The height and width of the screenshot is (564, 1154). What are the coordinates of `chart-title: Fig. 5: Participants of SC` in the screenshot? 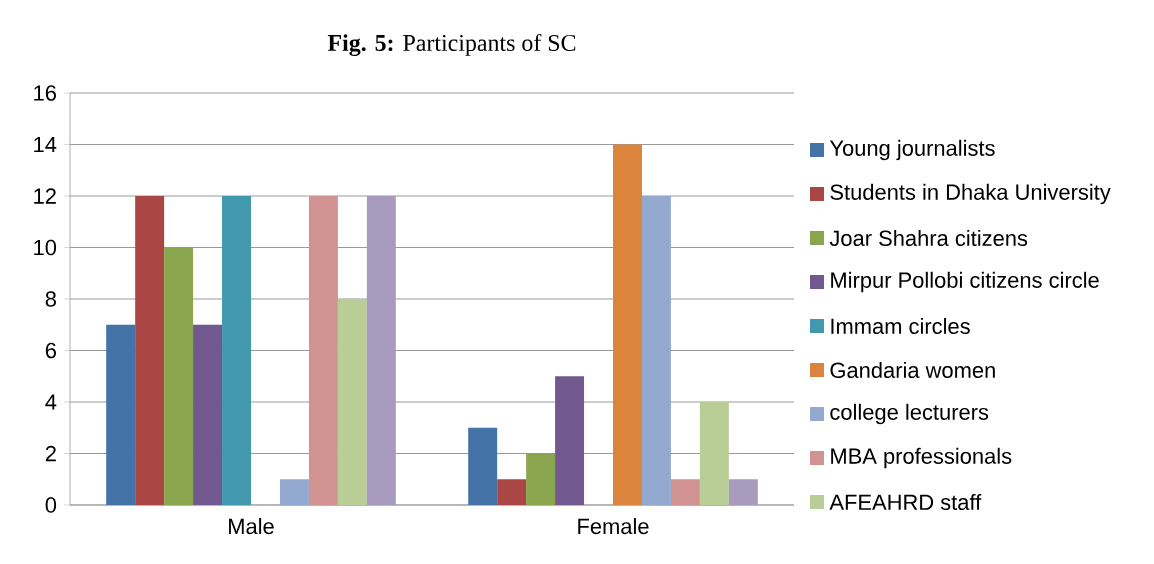 It's located at (451, 45).